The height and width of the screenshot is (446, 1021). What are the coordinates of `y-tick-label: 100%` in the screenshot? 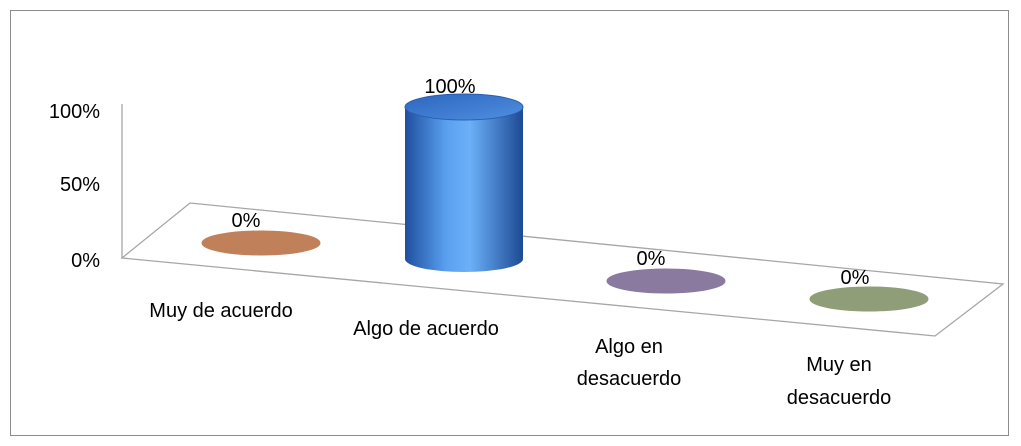 It's located at (74, 112).